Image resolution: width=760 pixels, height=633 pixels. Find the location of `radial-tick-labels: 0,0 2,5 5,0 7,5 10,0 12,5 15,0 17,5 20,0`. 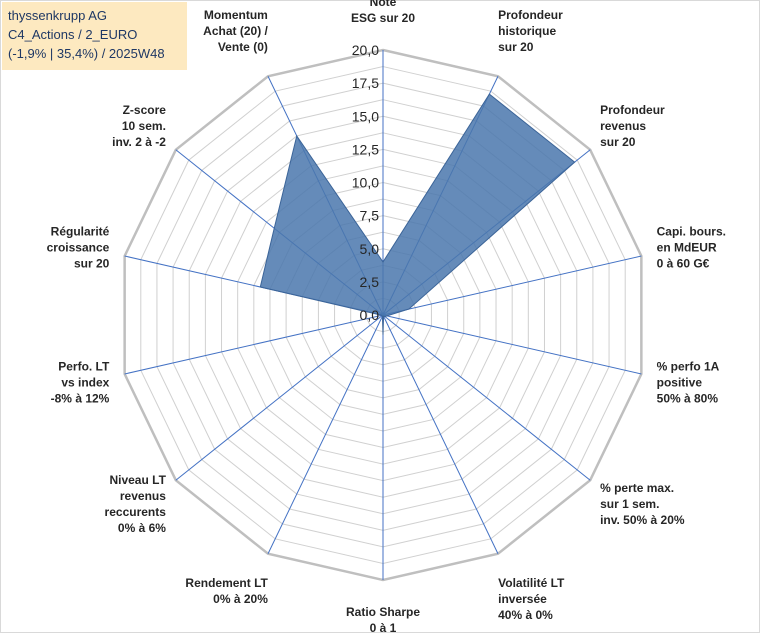

radial-tick-labels: 0,0 2,5 5,0 7,5 10,0 12,5 15,0 17,5 20,0 is located at coordinates (365, 182).